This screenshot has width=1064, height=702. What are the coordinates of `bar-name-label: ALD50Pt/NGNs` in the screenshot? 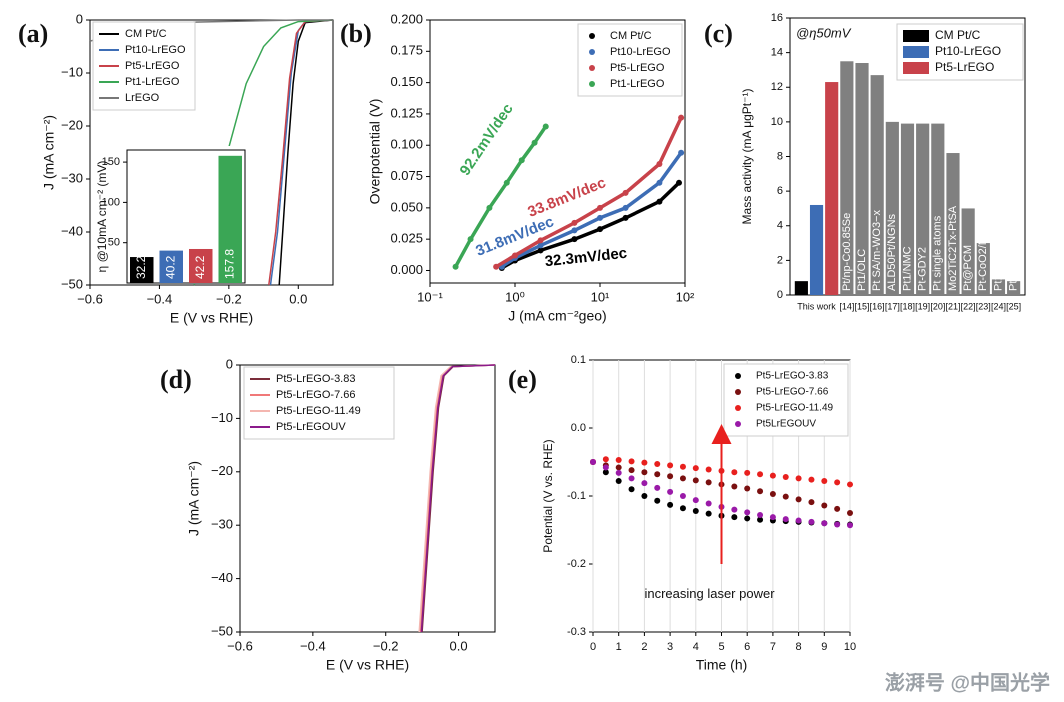 It's located at (892, 252).